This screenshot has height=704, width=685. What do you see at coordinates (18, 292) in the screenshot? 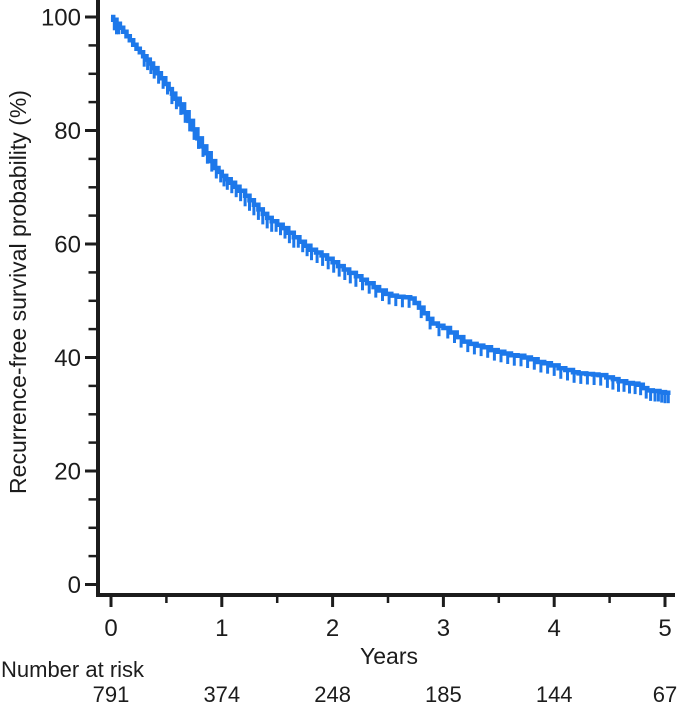
I see `y-axis-label: Recurrence-free survival probability (%)` at bounding box center [18, 292].